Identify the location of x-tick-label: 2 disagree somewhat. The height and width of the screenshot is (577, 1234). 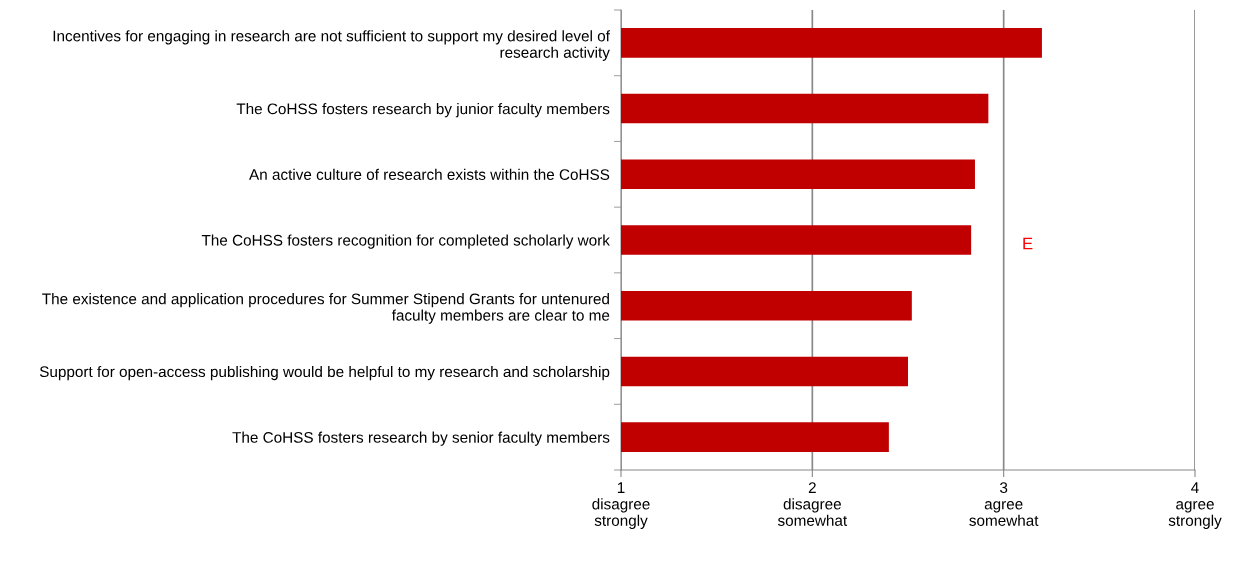
(812, 504).